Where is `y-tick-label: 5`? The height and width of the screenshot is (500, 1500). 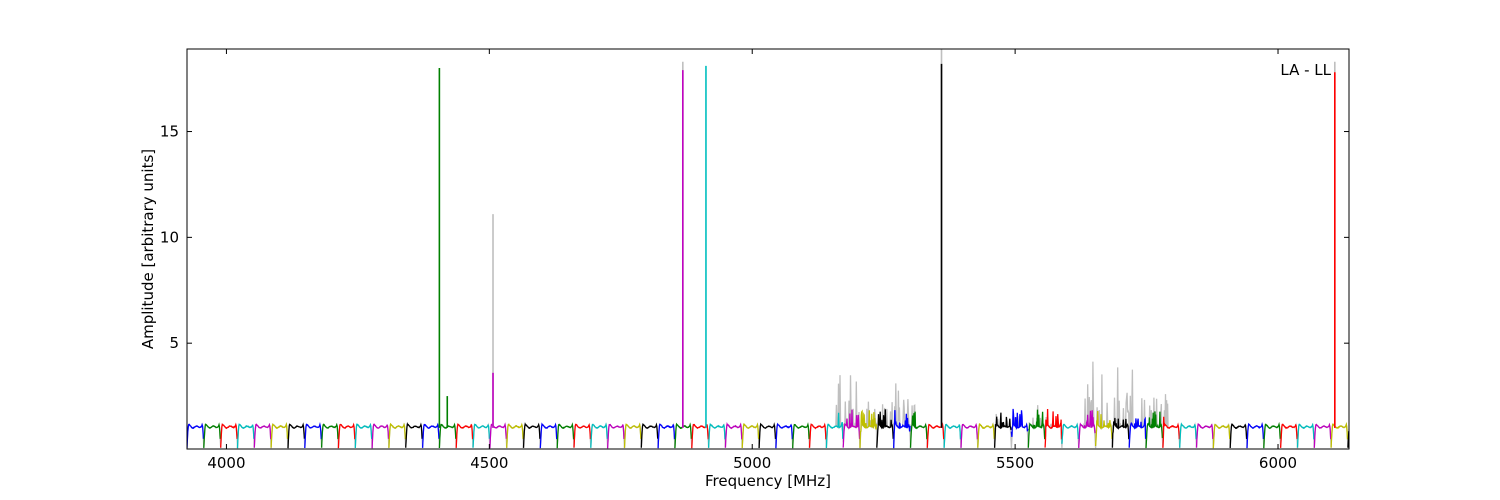
y-tick-label: 5 is located at coordinates (174, 343).